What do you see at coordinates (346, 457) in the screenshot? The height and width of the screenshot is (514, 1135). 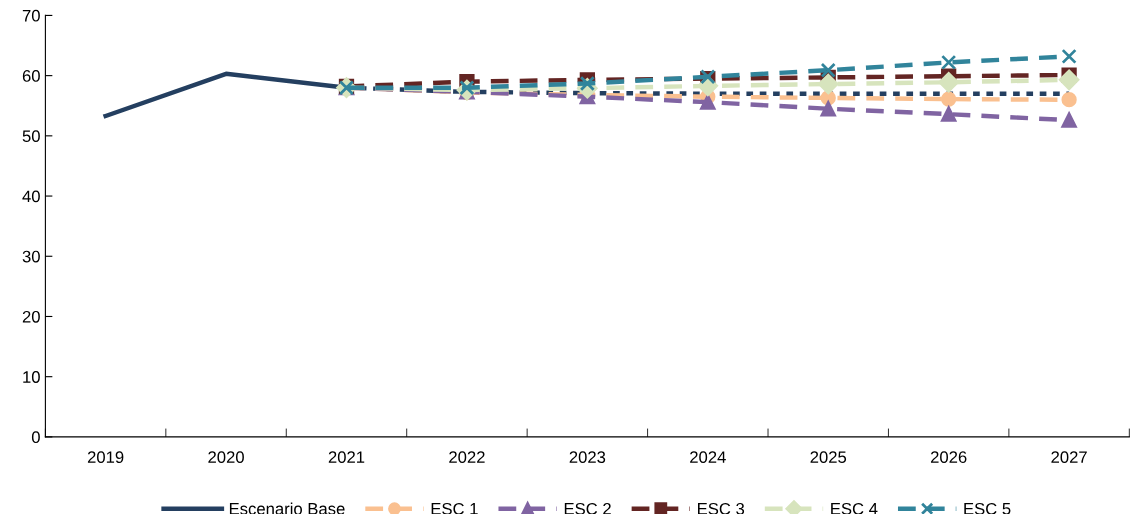 I see `x-tick-label: 2021` at bounding box center [346, 457].